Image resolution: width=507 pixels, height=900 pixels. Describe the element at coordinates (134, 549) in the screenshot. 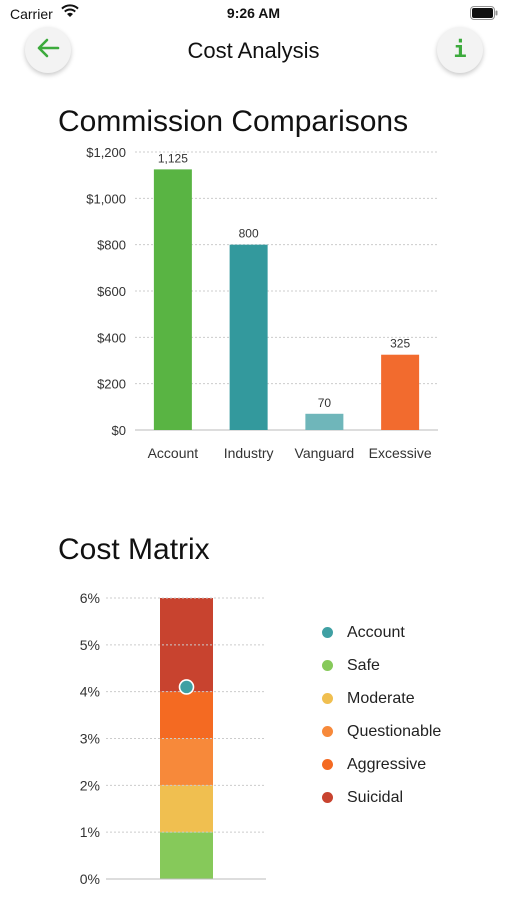

I see `cost-matrix-title: Cost Matrix` at that location.